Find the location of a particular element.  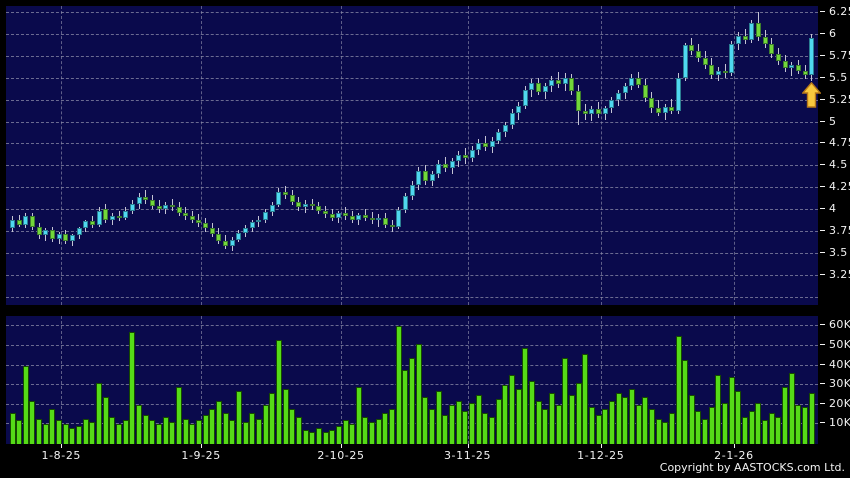

up-arrow-icon is located at coordinates (812, 95).